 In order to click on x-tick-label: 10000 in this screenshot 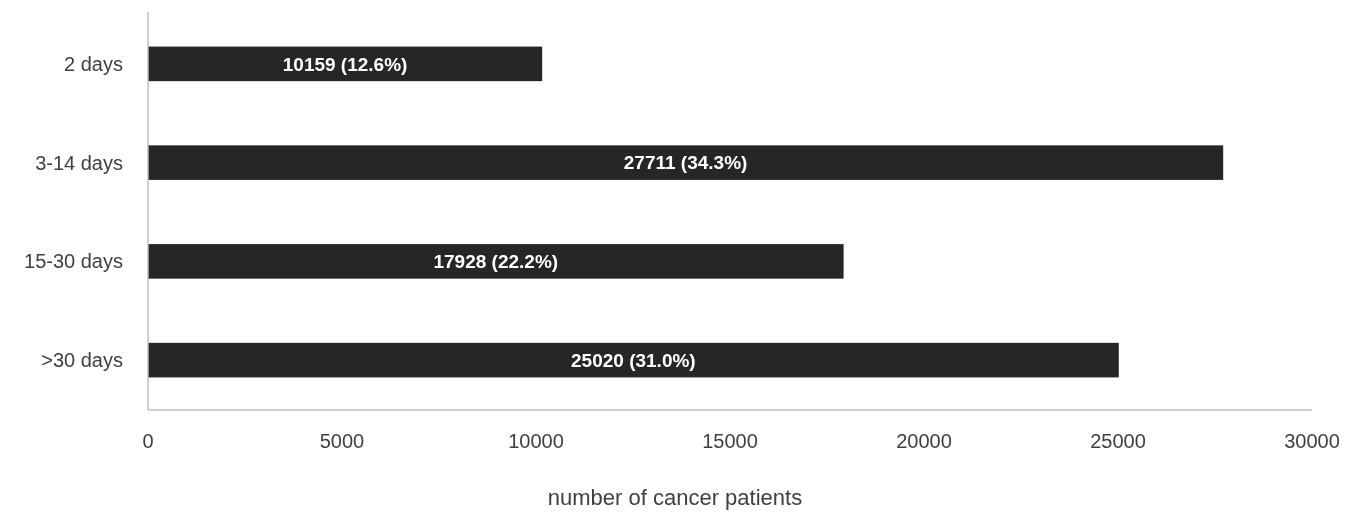, I will do `click(536, 441)`.